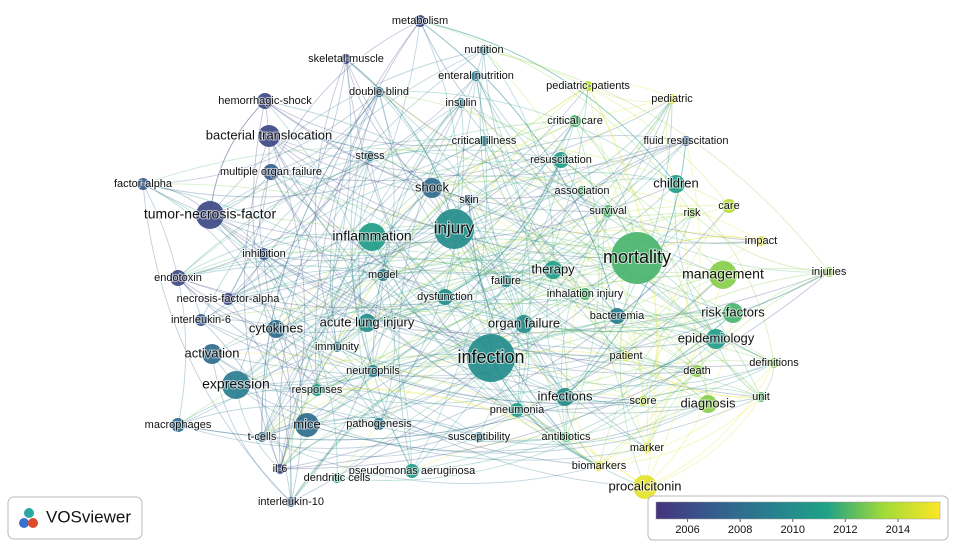  I want to click on node-label: critical care, so click(575, 121).